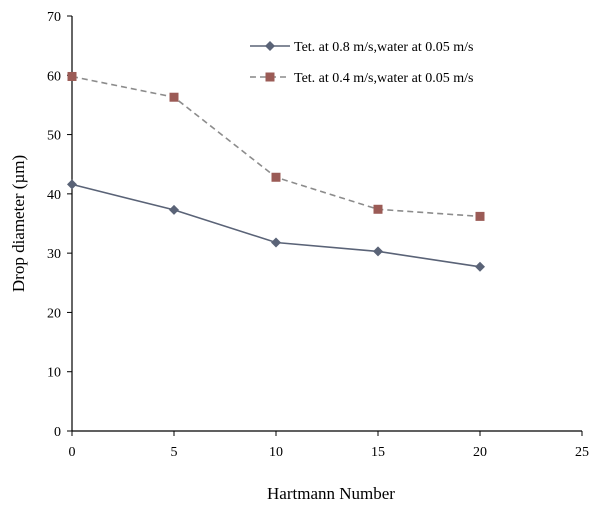  Describe the element at coordinates (72, 452) in the screenshot. I see `x-tick-label: 0` at that location.